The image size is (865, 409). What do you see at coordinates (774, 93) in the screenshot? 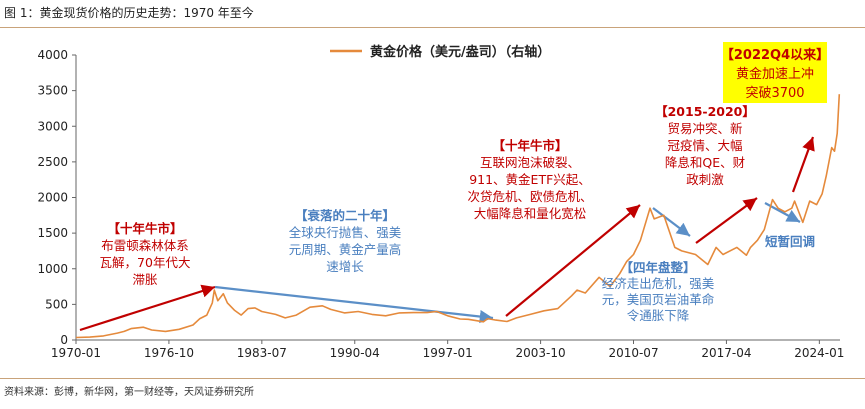
I see `annotation-line: 突破3700` at bounding box center [774, 93].